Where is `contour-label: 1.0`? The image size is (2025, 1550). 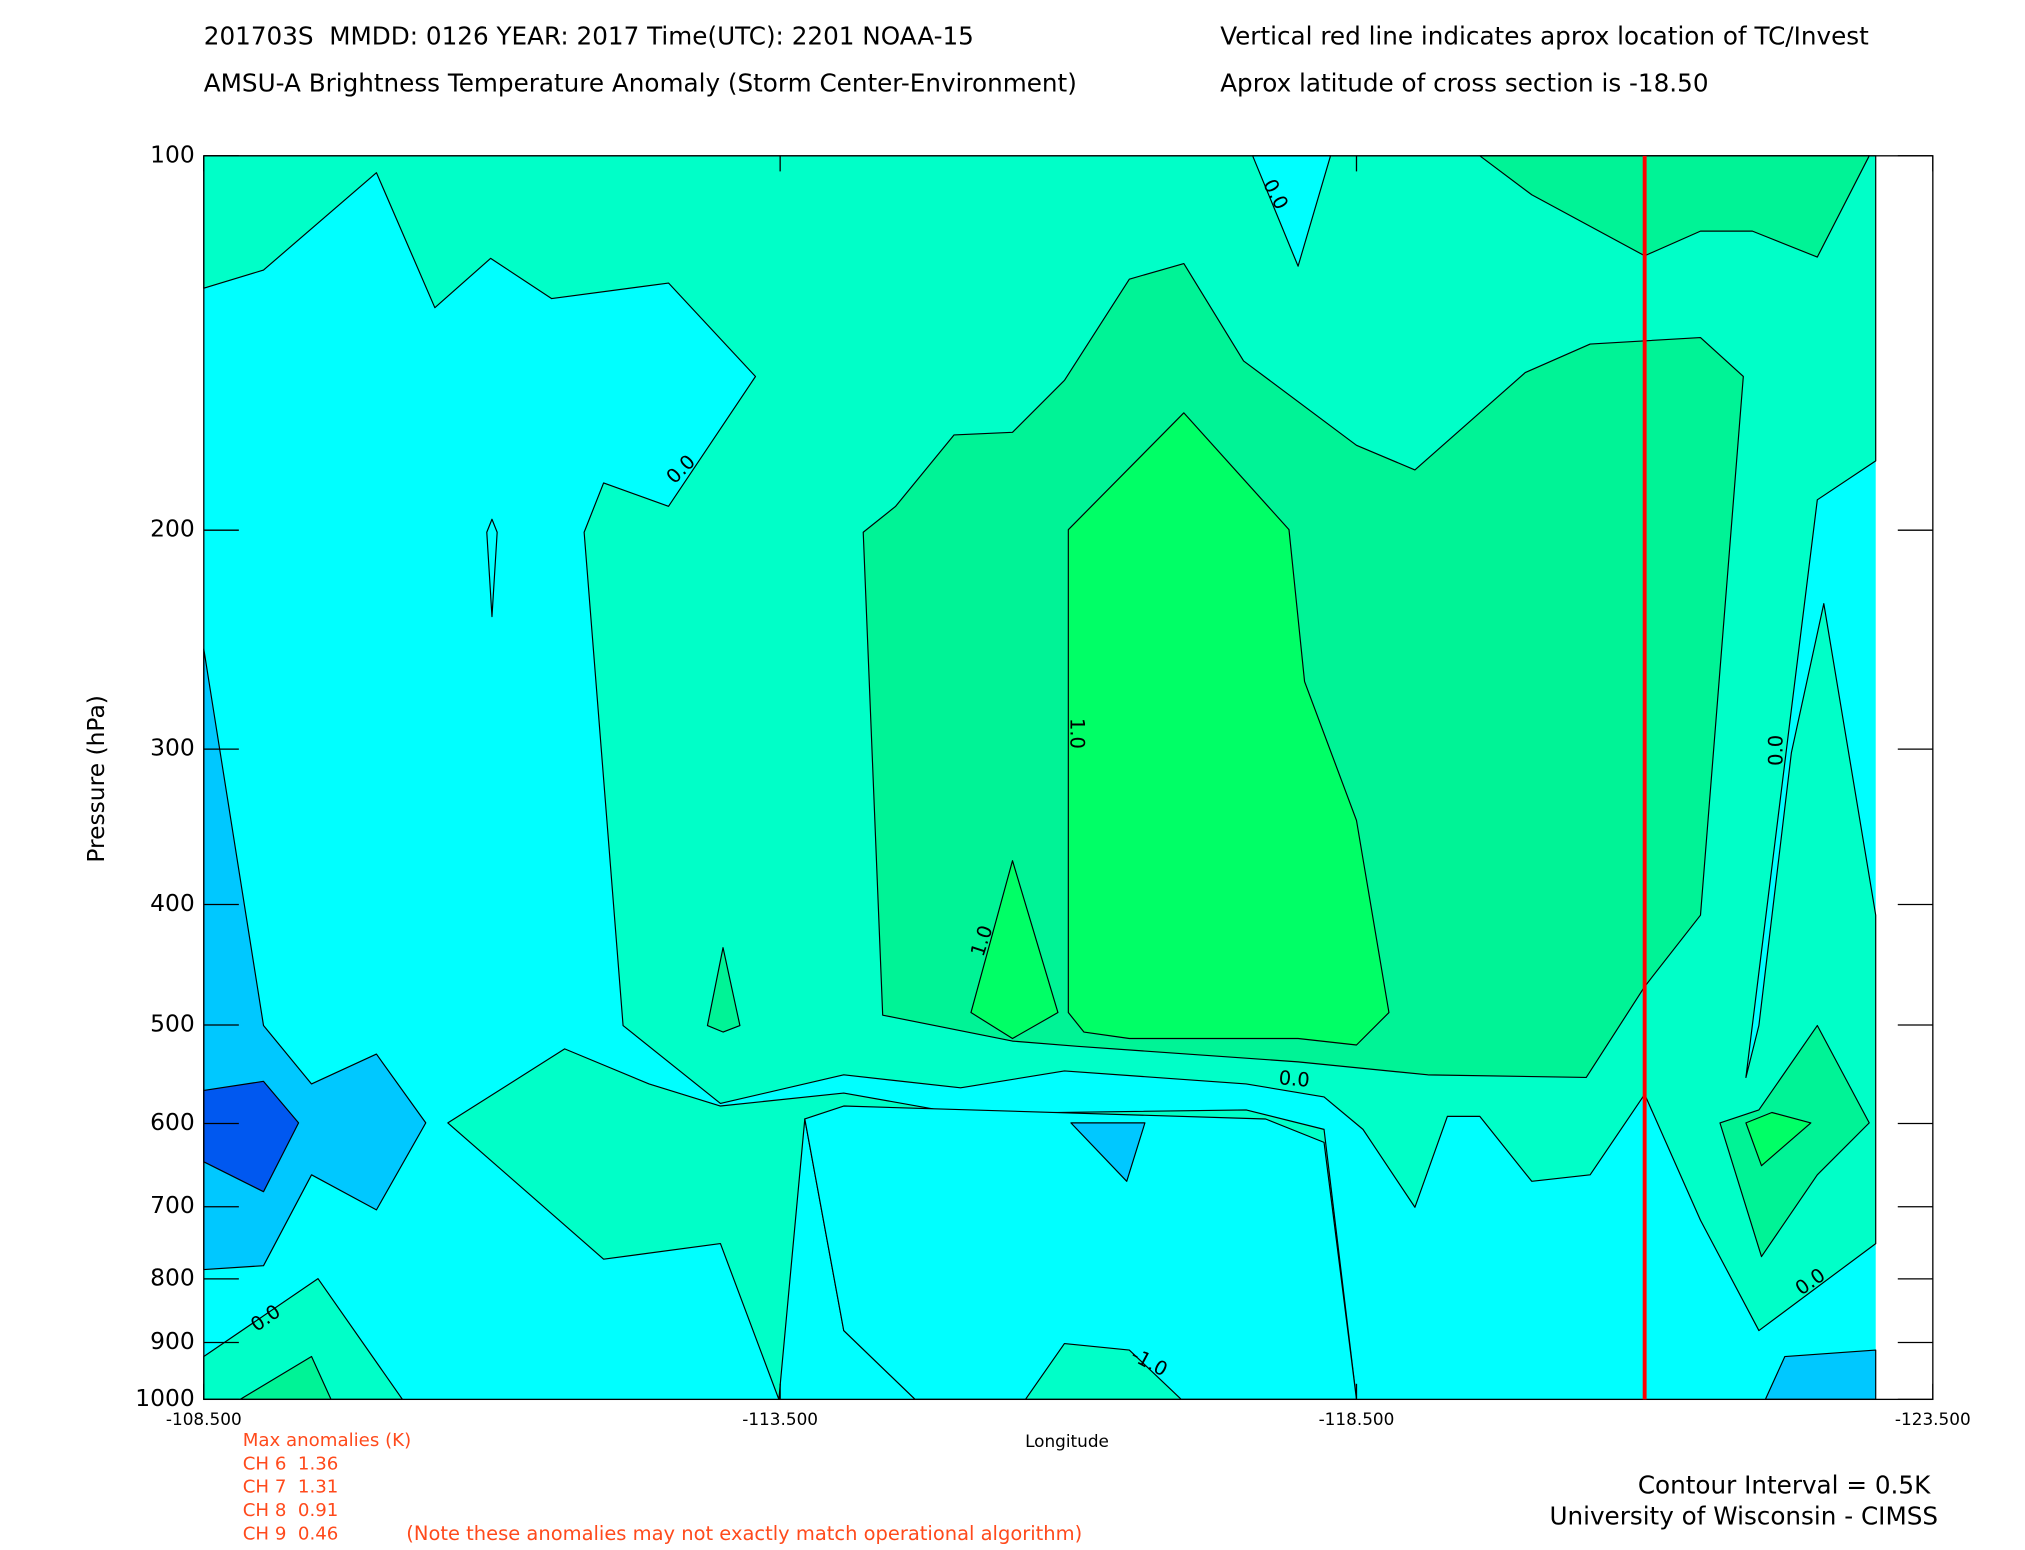
contour-label: 1.0 is located at coordinates (1077, 733).